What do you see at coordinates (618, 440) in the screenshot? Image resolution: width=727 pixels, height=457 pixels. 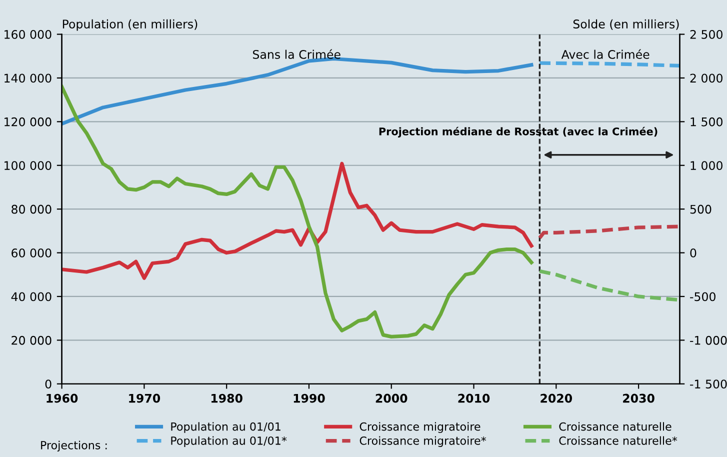 I see `legend-label: Croissance naturelle*` at bounding box center [618, 440].